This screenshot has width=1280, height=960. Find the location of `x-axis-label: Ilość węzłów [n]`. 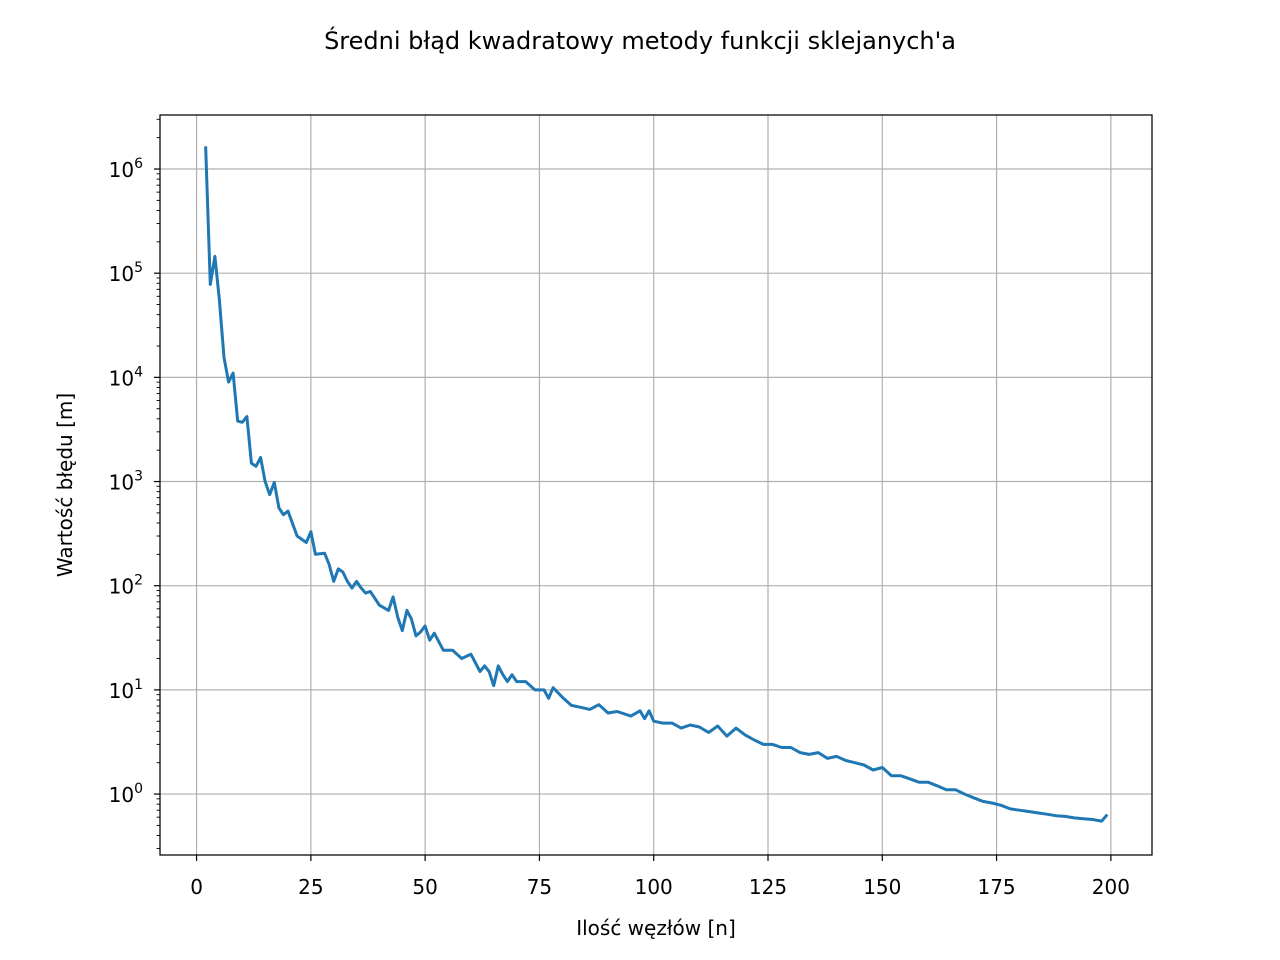

x-axis-label: Ilość węzłów [n] is located at coordinates (656, 928).